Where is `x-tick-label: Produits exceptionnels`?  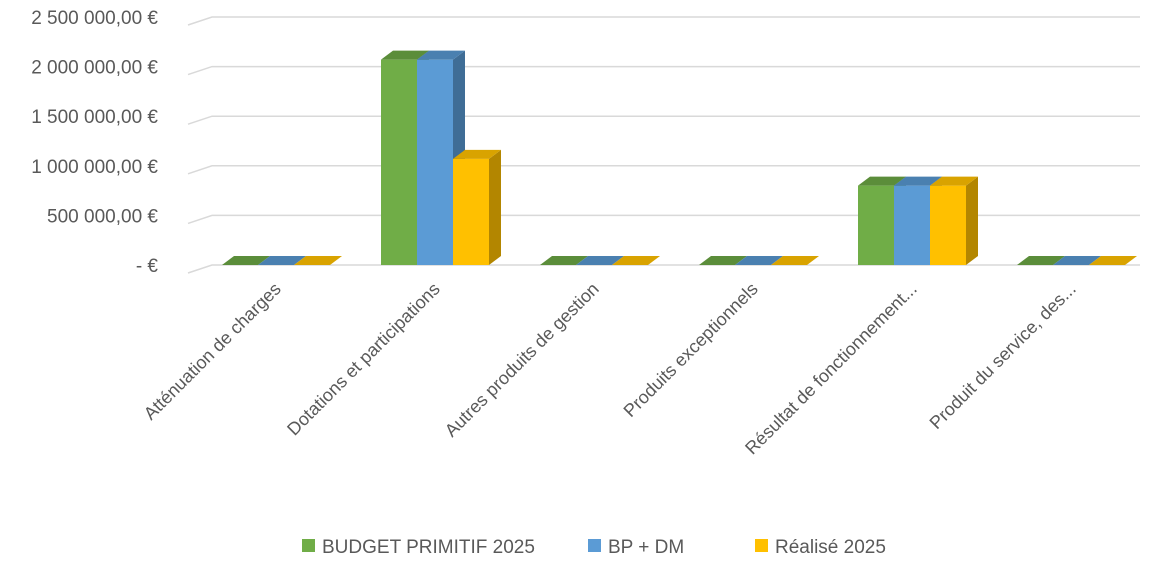
x-tick-label: Produits exceptionnels is located at coordinates (691, 350).